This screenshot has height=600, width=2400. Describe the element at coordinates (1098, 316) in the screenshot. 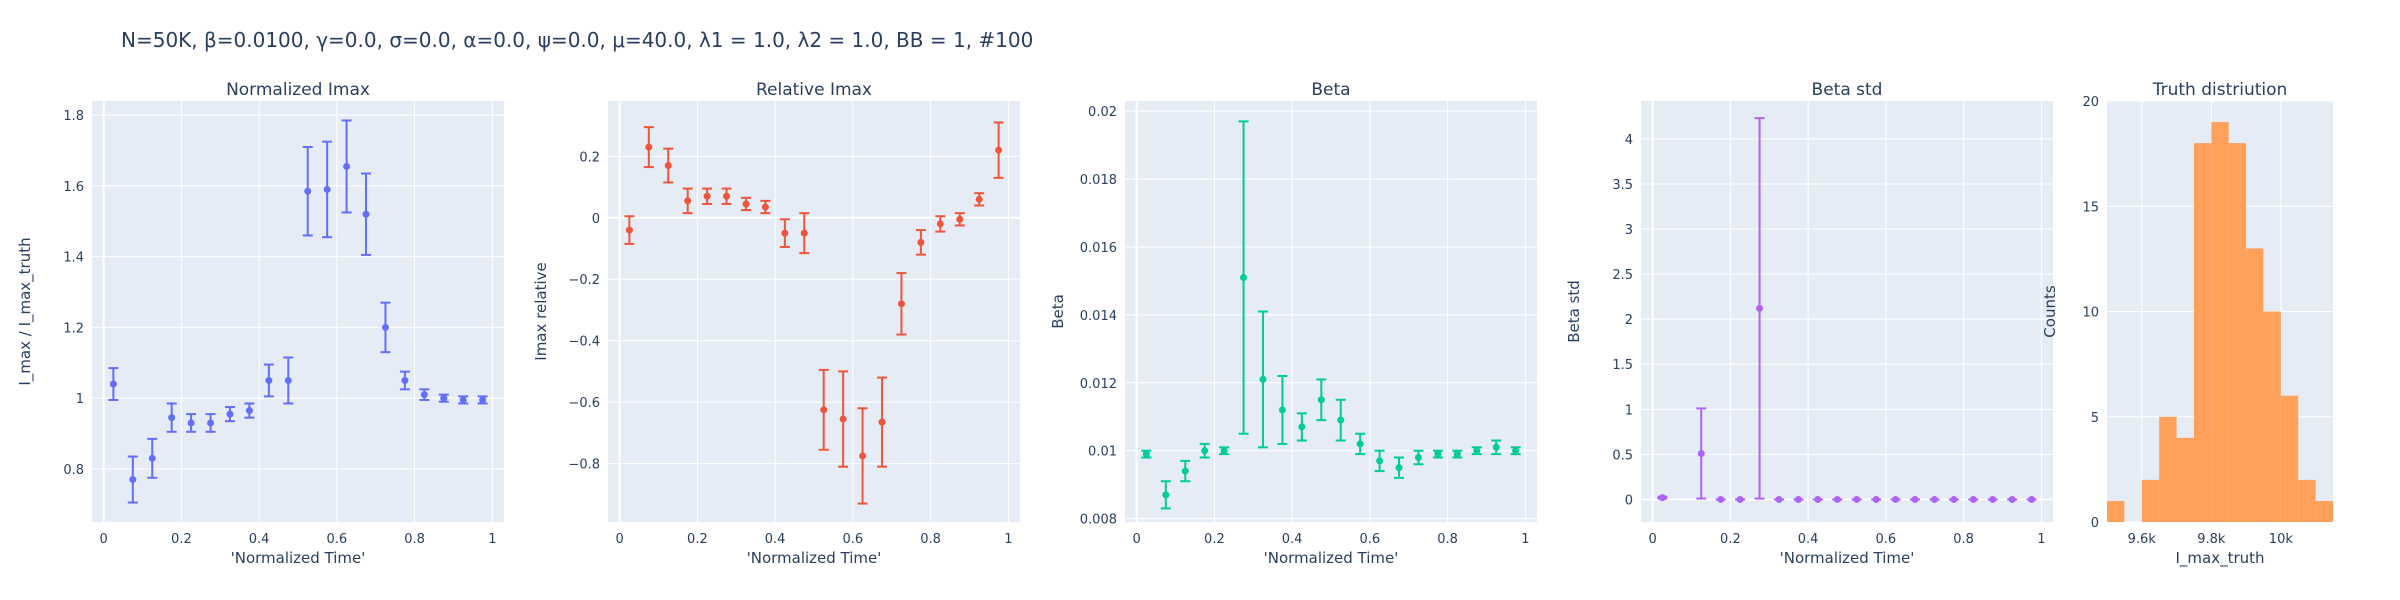

I see `y-tick-label: 0.014` at that location.